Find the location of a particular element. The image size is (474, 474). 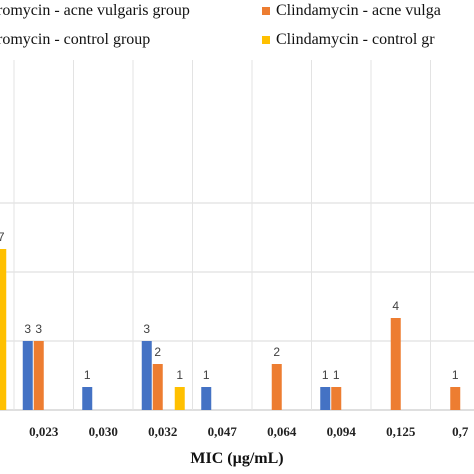

data-label: 7 is located at coordinates (2, 237).